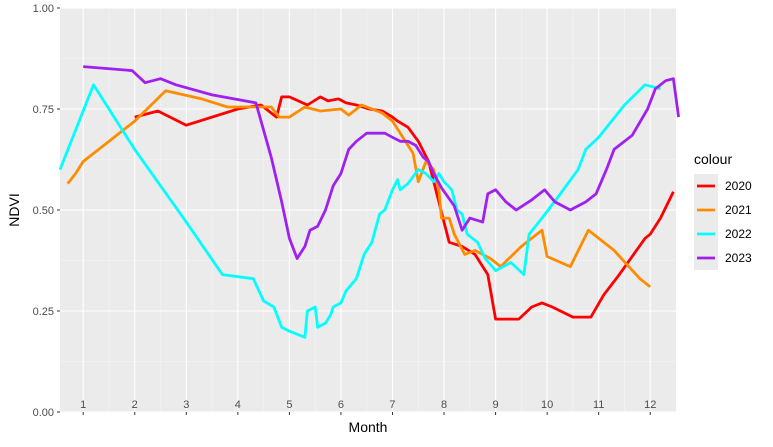 The width and height of the screenshot is (773, 447). I want to click on x-tick-label: 3, so click(186, 405).